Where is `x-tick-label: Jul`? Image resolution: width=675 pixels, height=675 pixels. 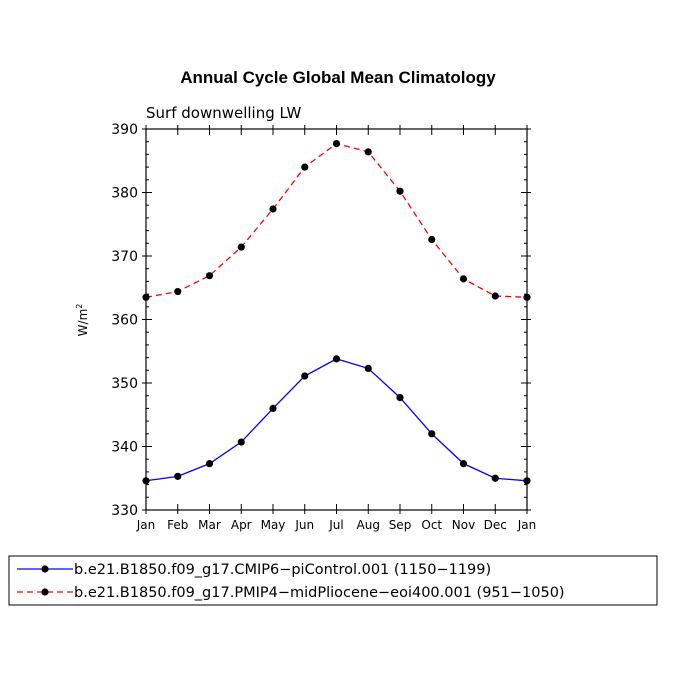
x-tick-label: Jul is located at coordinates (335, 525).